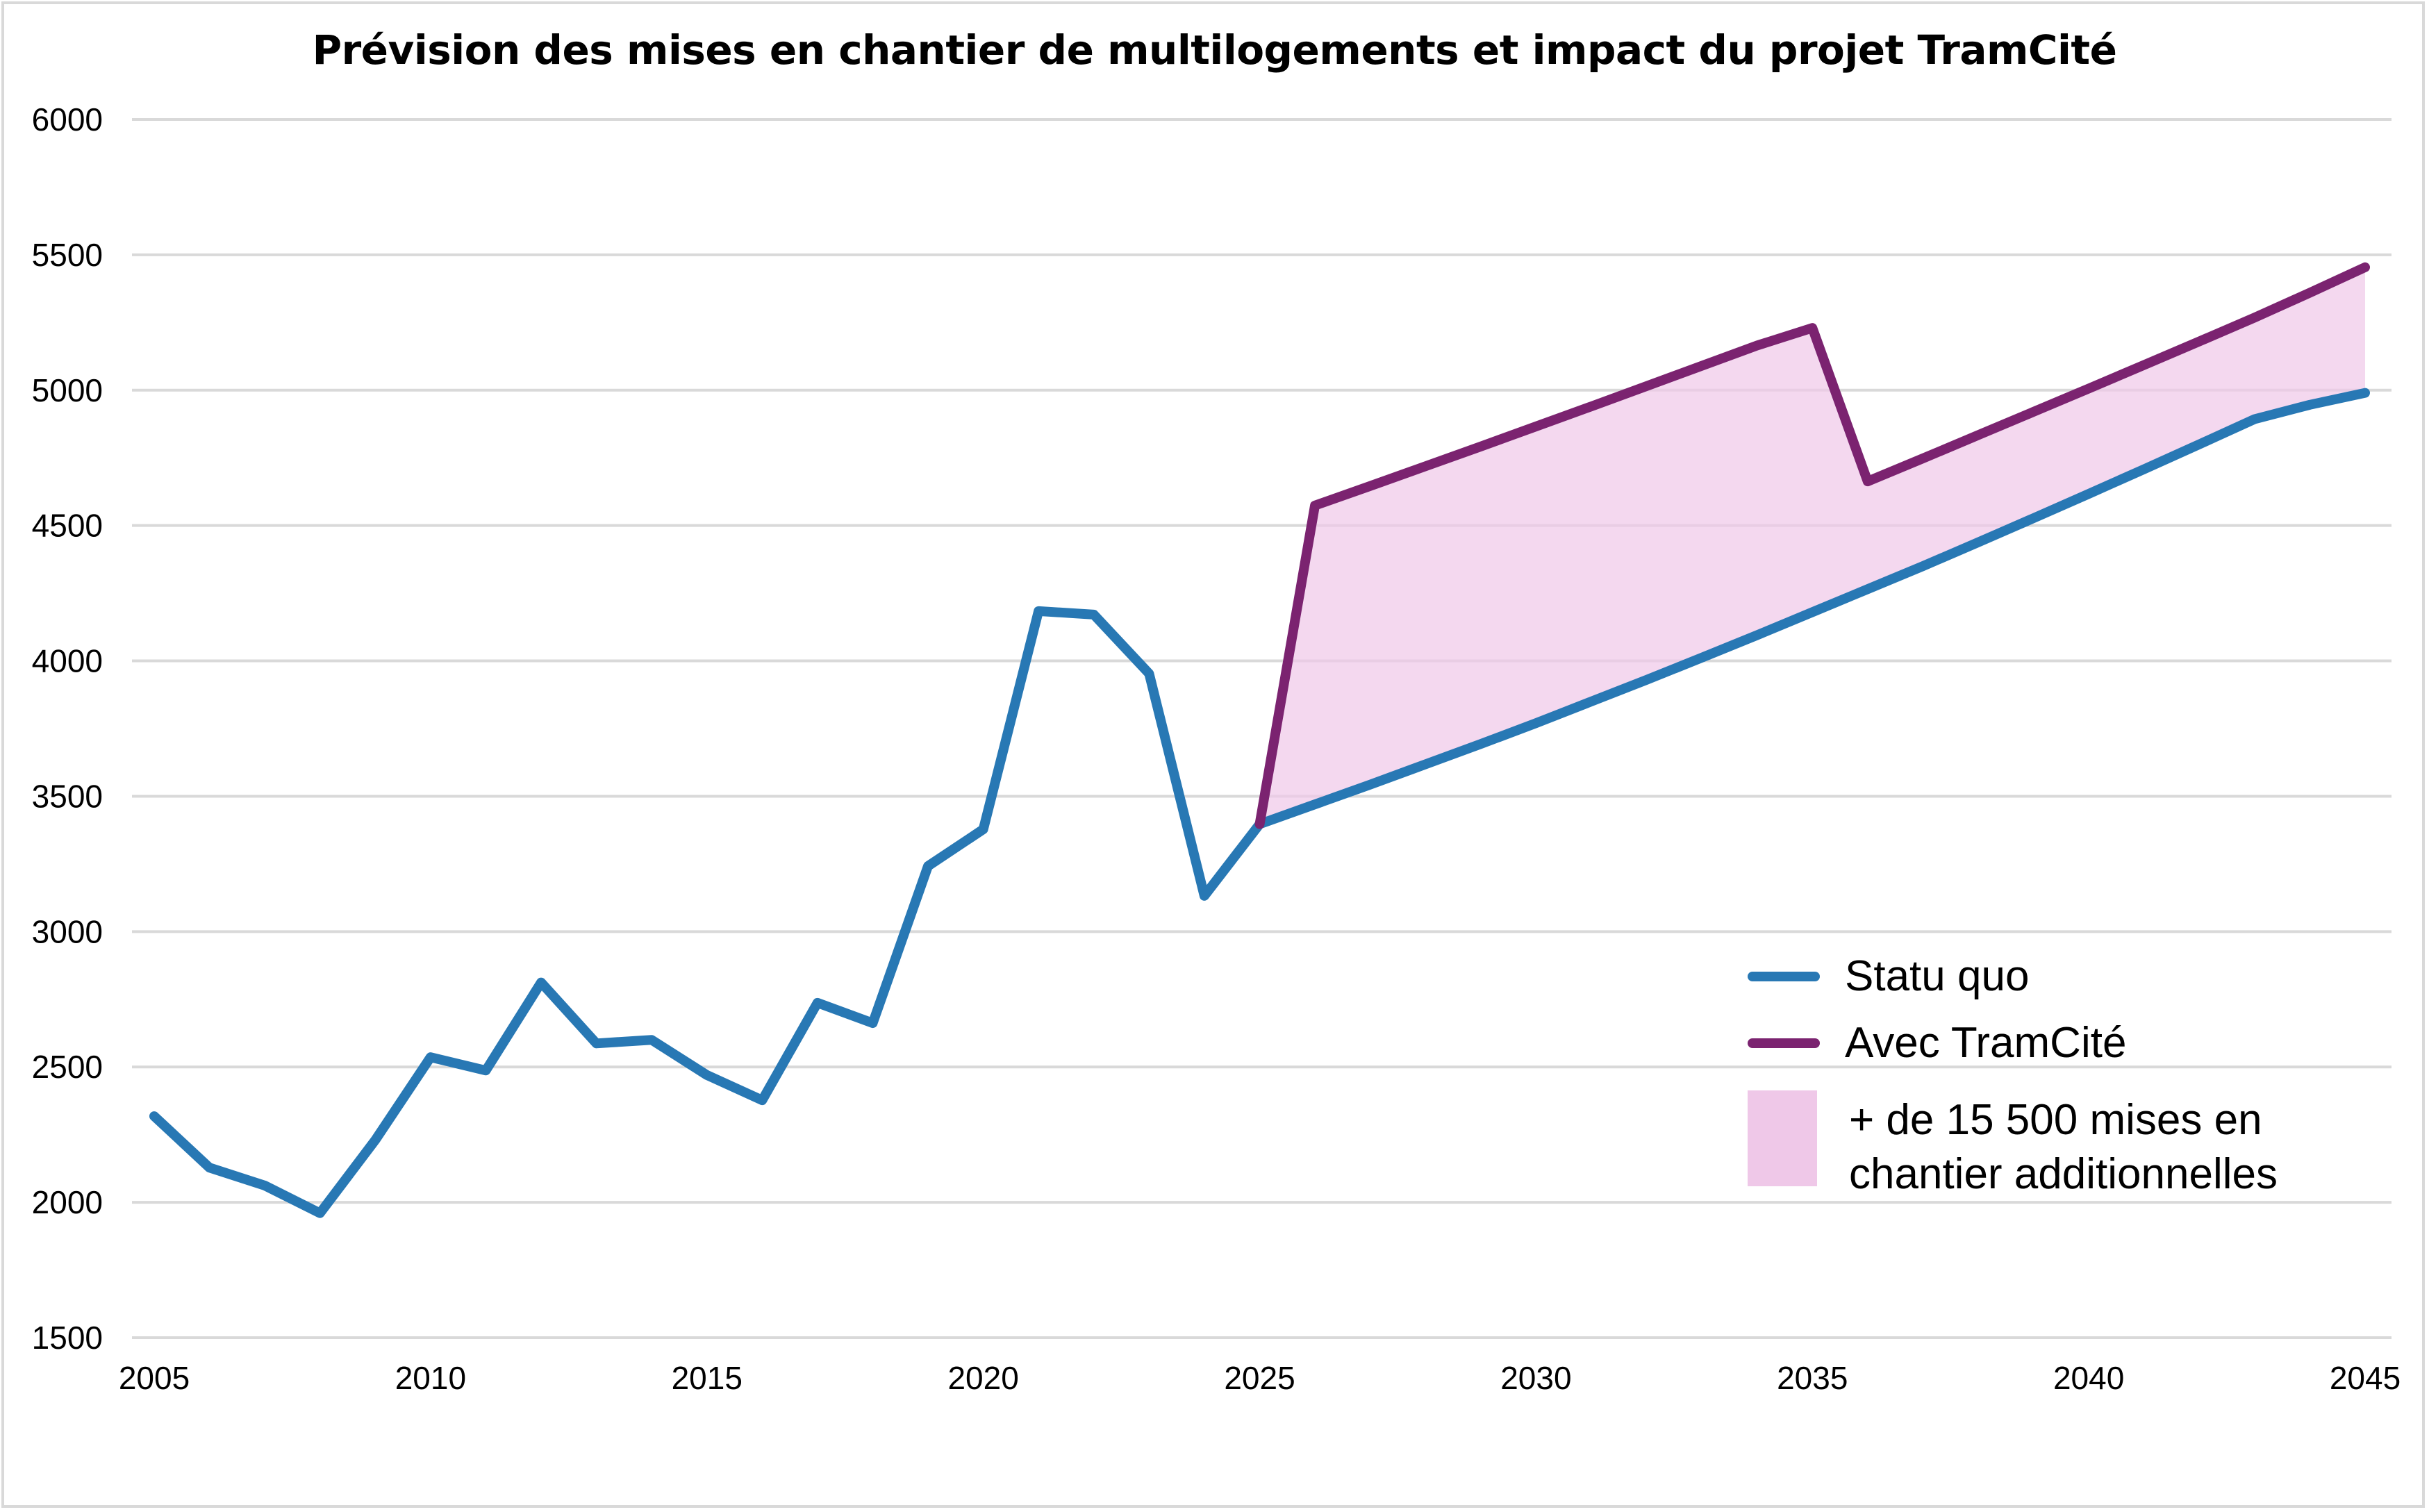 The height and width of the screenshot is (1512, 2429). I want to click on x-tick-label: 2025, so click(1259, 1378).